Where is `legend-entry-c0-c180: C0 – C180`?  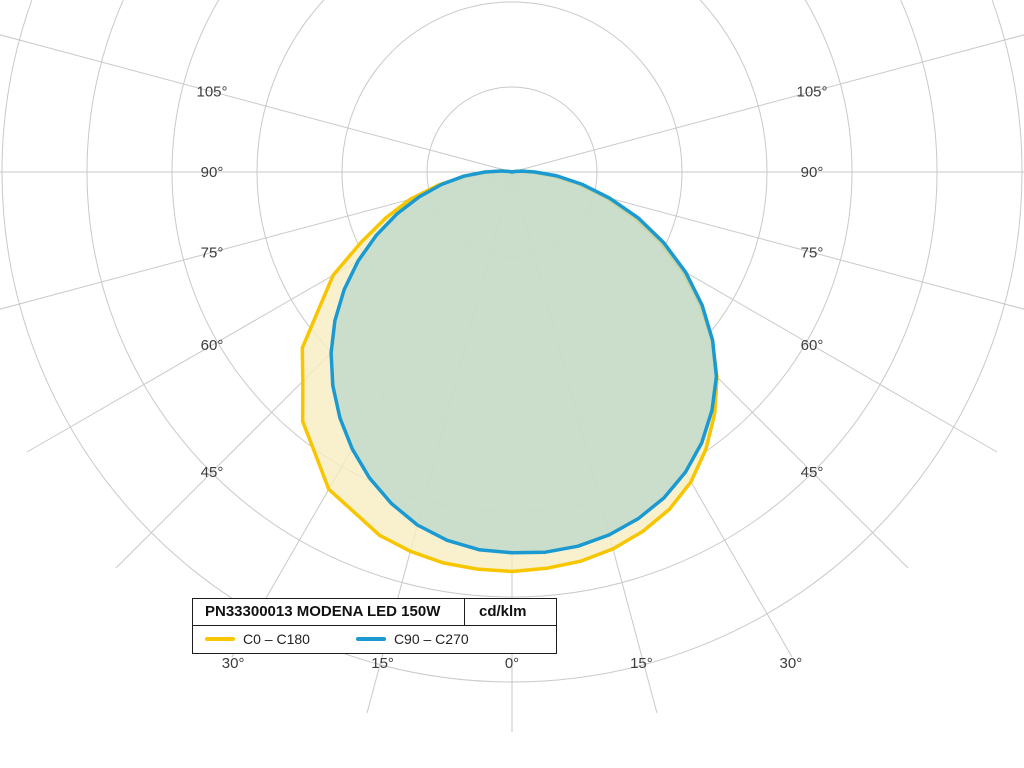
legend-entry-c0-c180: C0 – C180 is located at coordinates (257, 639).